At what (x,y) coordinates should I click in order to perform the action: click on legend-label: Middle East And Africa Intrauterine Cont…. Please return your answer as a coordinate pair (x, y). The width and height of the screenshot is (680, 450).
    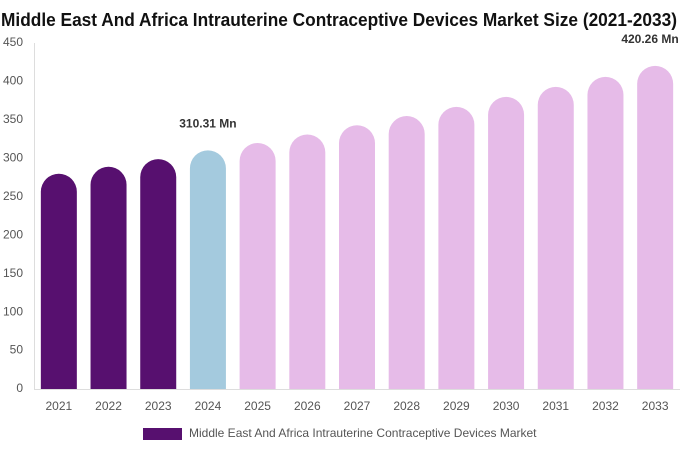
    Looking at the image, I should click on (363, 433).